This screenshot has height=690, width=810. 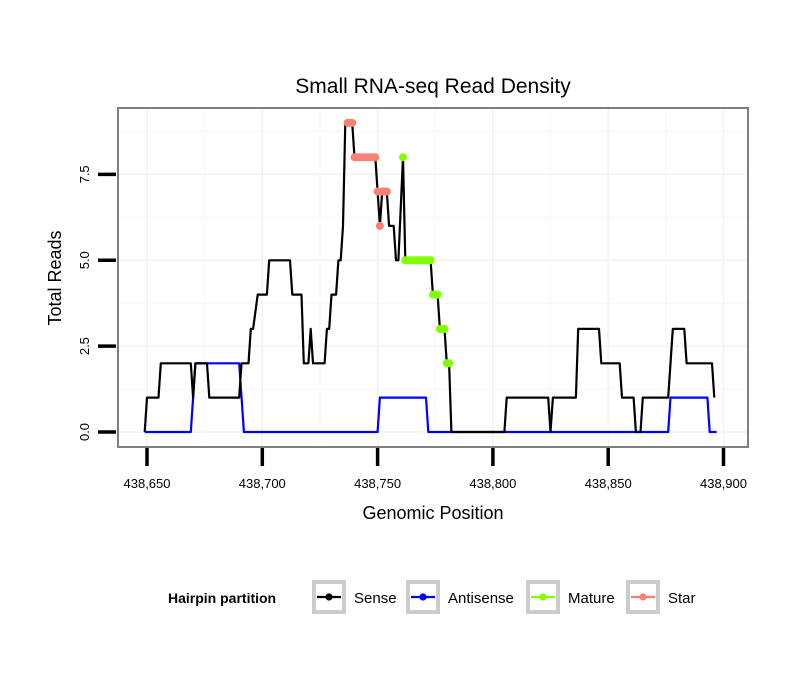 I want to click on x-tick-label: 438,750, so click(x=377, y=483).